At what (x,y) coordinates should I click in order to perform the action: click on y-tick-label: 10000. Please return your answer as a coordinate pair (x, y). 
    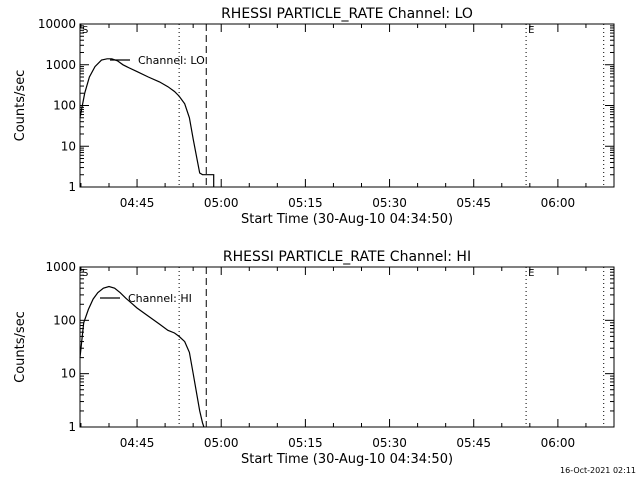
    Looking at the image, I should click on (57, 24).